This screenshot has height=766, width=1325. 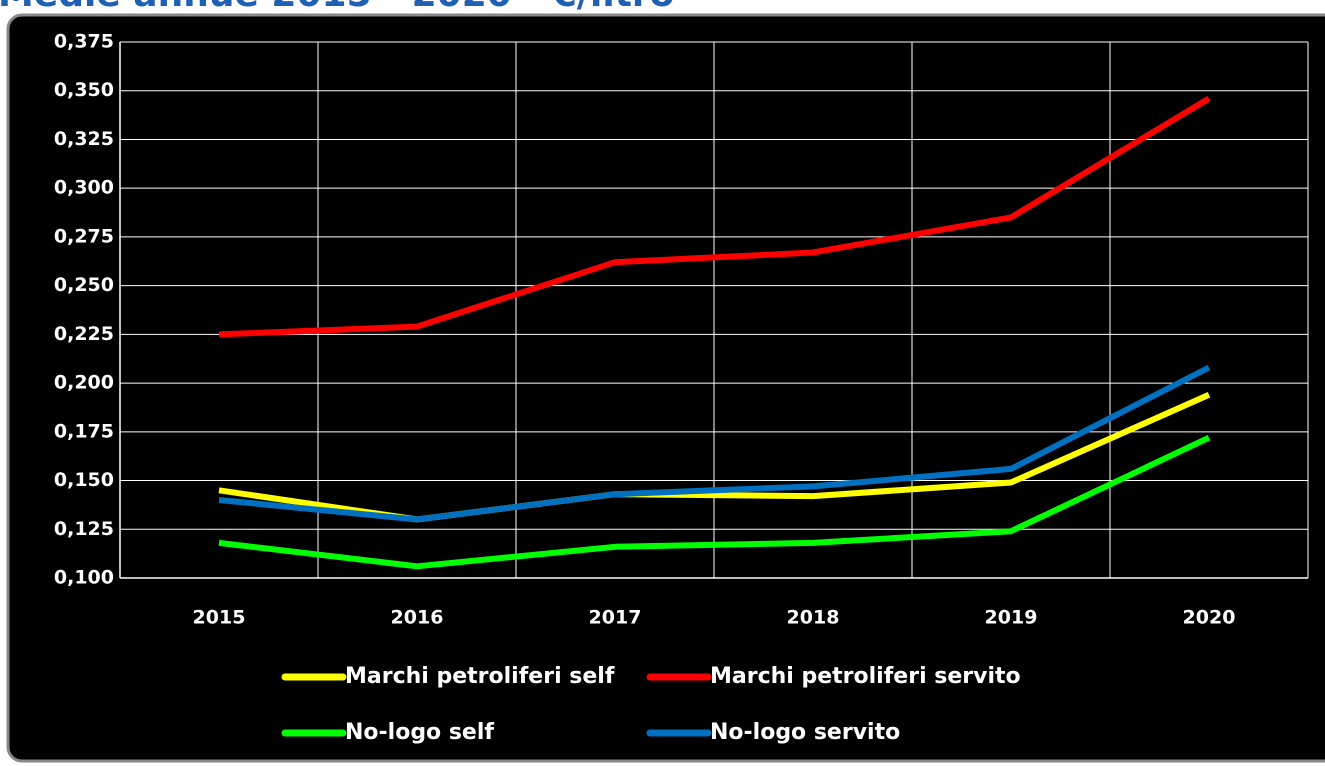 What do you see at coordinates (84, 334) in the screenshot?
I see `y-tick-label: 0,225` at bounding box center [84, 334].